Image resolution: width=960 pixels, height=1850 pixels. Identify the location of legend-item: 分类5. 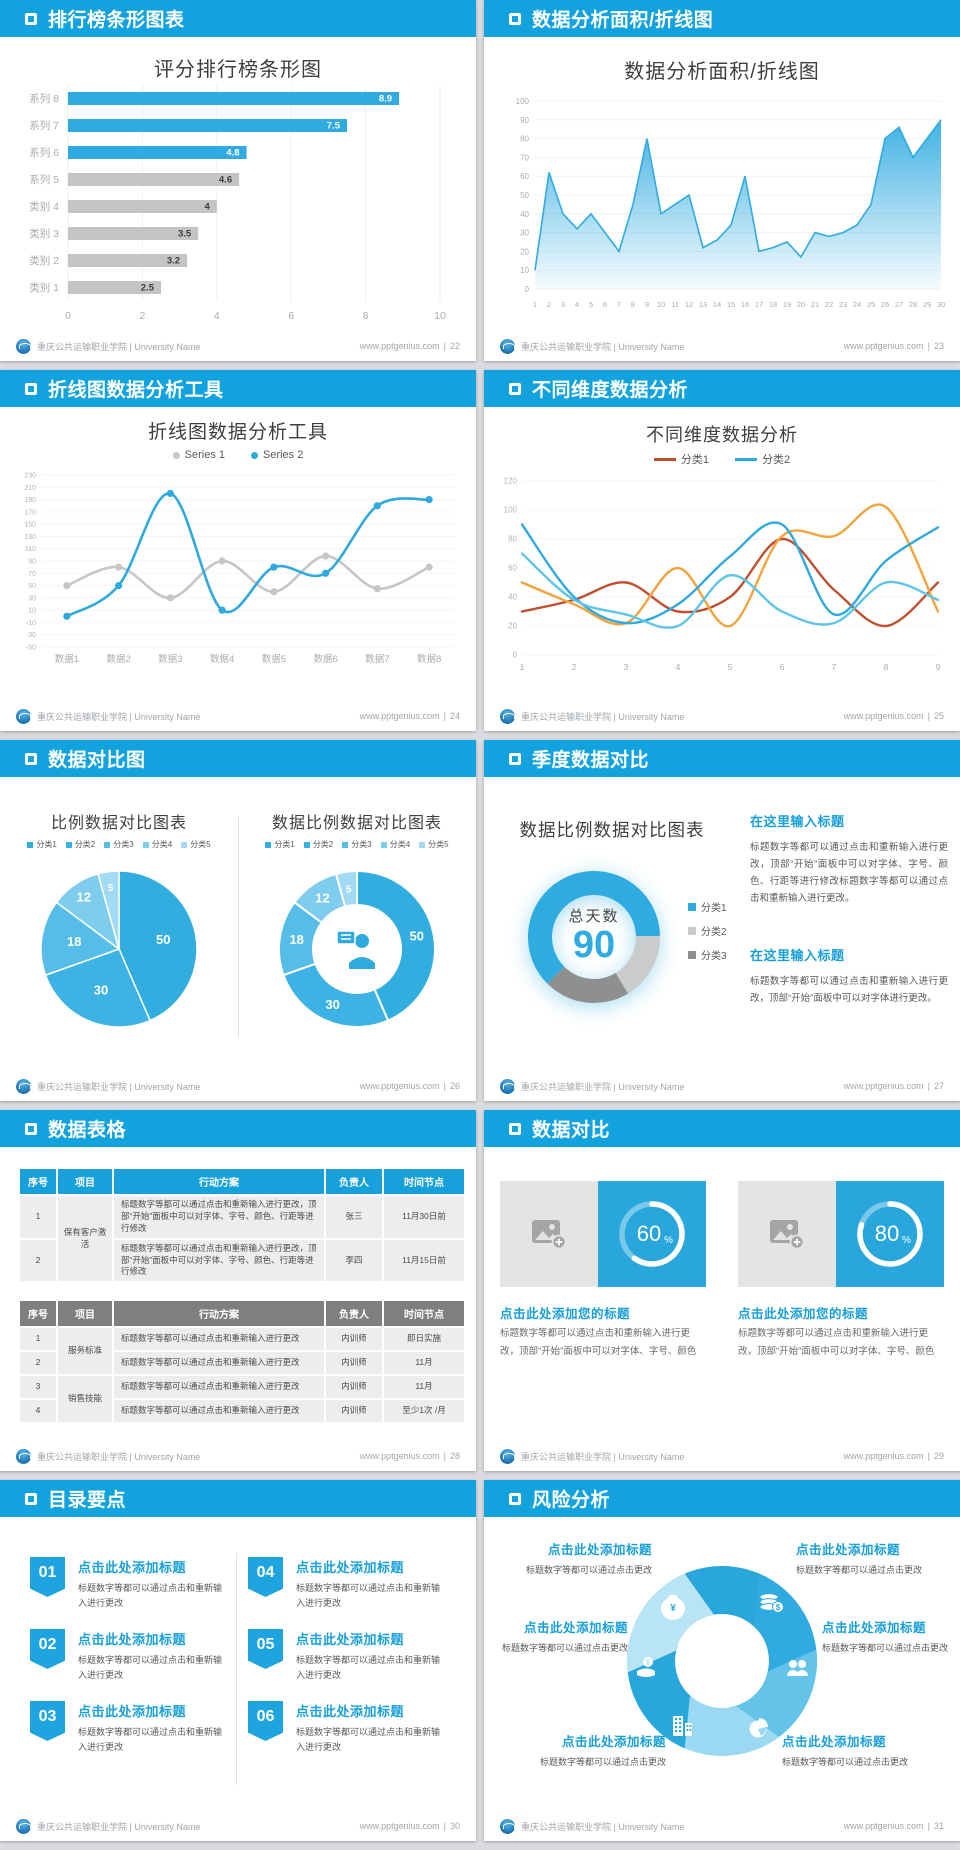
(434, 844).